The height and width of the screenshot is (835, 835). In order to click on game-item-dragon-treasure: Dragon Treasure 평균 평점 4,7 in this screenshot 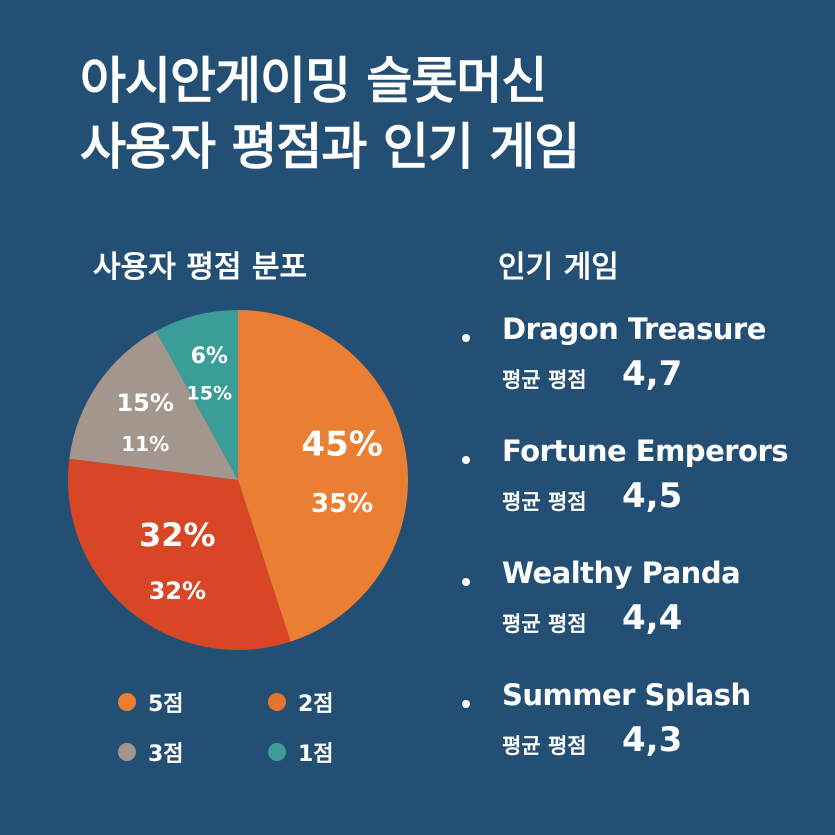, I will do `click(642, 373)`.